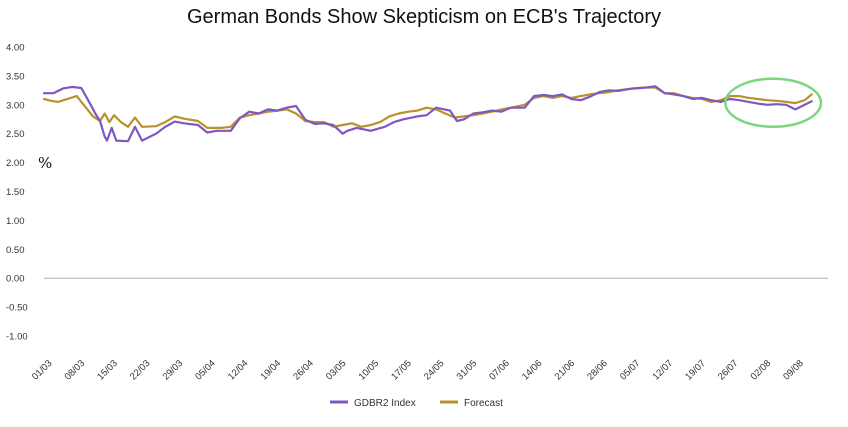 Image resolution: width=848 pixels, height=427 pixels. I want to click on highlight-ellipse, so click(773, 103).